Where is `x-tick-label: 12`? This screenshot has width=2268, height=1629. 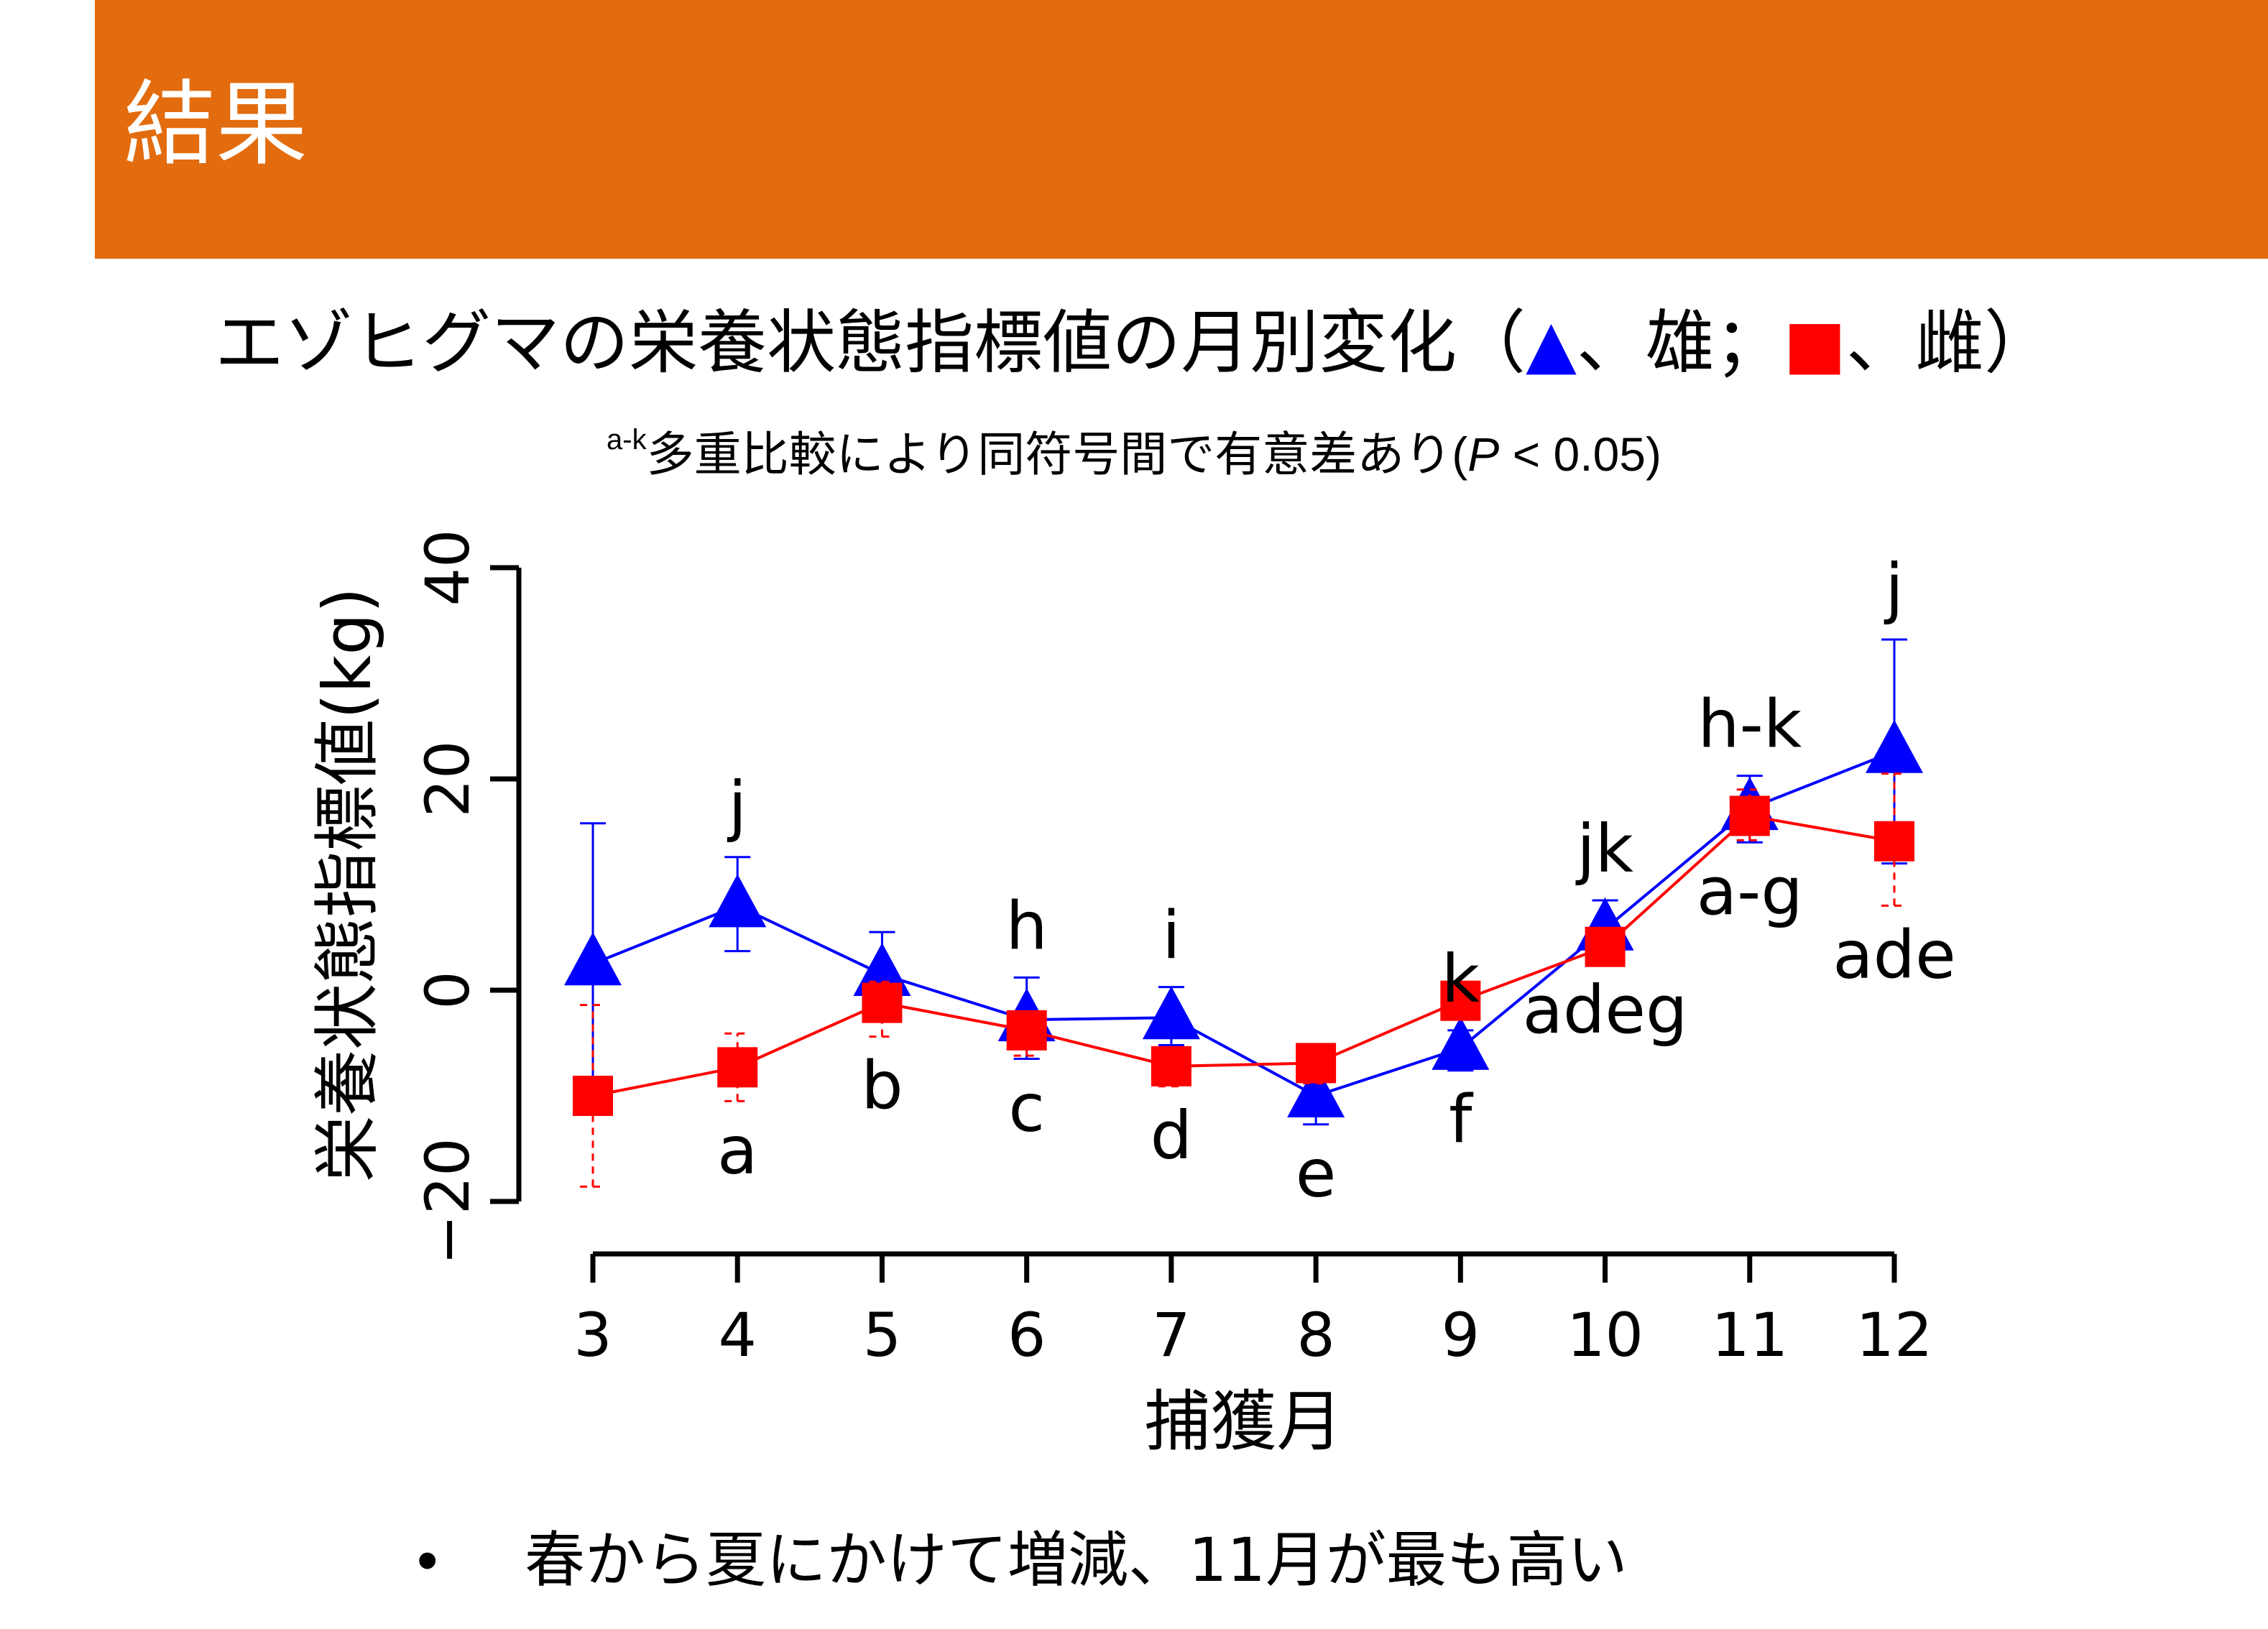
x-tick-label: 12 is located at coordinates (1895, 1335).